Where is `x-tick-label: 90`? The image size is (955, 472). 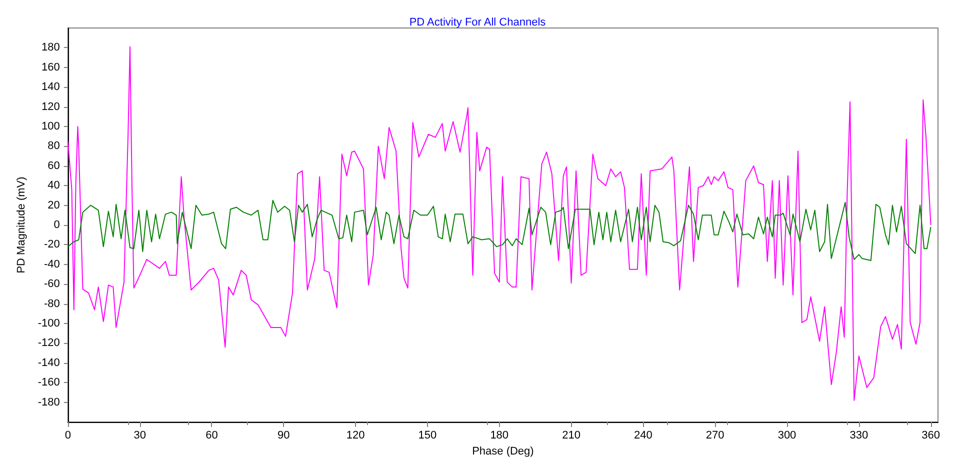
x-tick-label: 90 is located at coordinates (284, 436).